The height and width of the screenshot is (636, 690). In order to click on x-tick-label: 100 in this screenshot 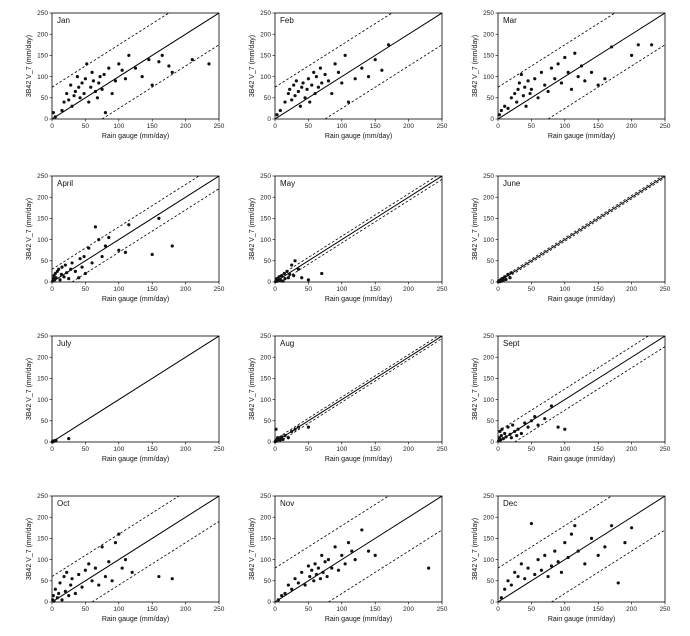, I will do `click(564, 609)`.